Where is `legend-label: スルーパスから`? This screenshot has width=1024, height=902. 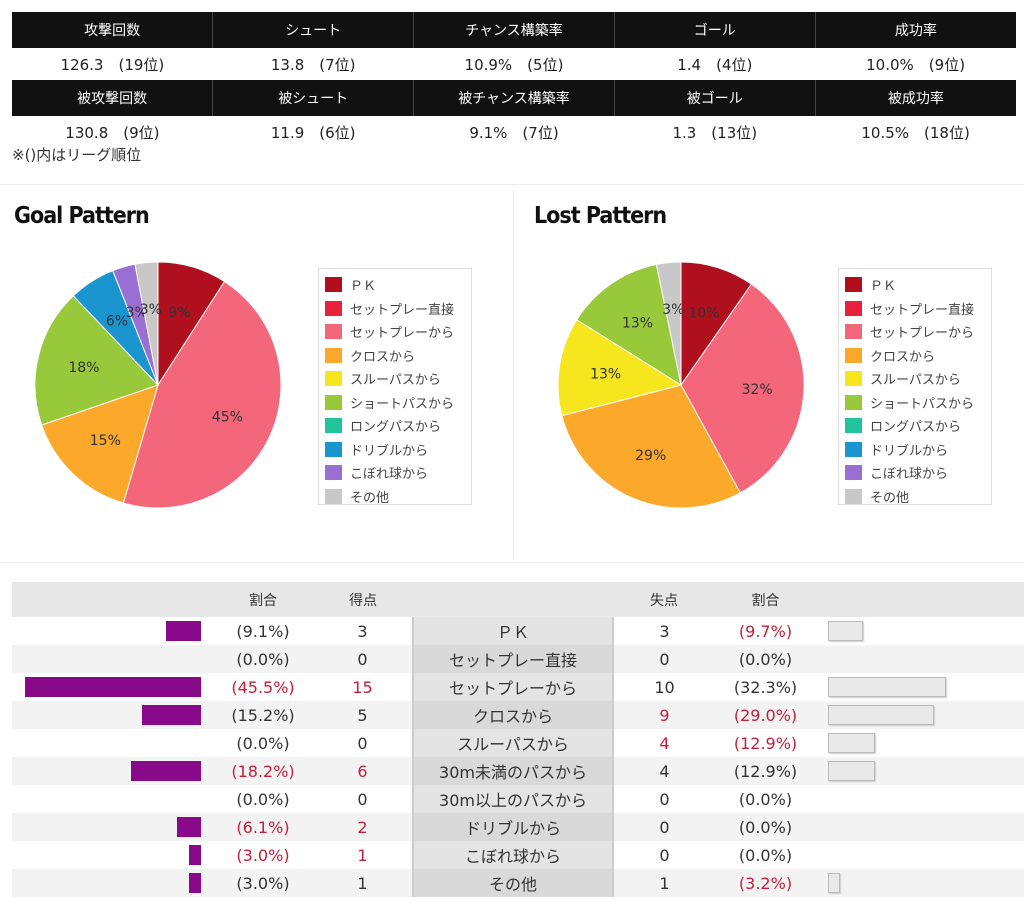
legend-label: スルーパスから is located at coordinates (915, 381).